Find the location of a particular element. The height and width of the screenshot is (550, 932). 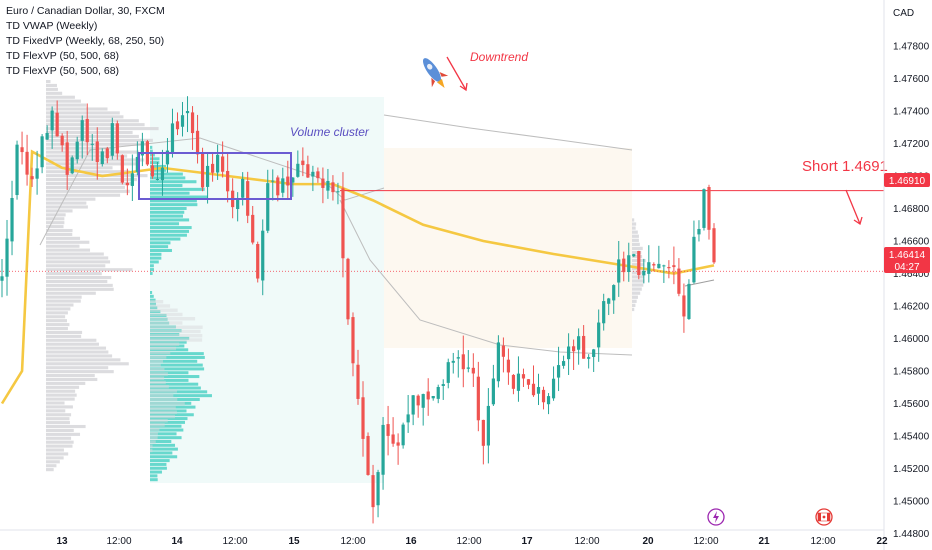

svg-text: 04:27 is located at coordinates (906, 267).